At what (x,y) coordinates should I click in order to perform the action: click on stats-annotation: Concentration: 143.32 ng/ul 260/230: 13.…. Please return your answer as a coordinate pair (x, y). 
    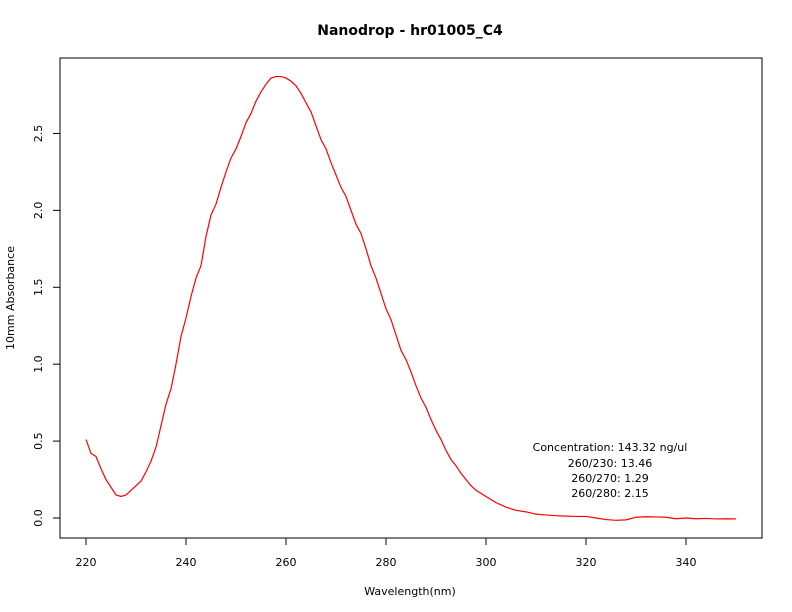
    Looking at the image, I should click on (610, 470).